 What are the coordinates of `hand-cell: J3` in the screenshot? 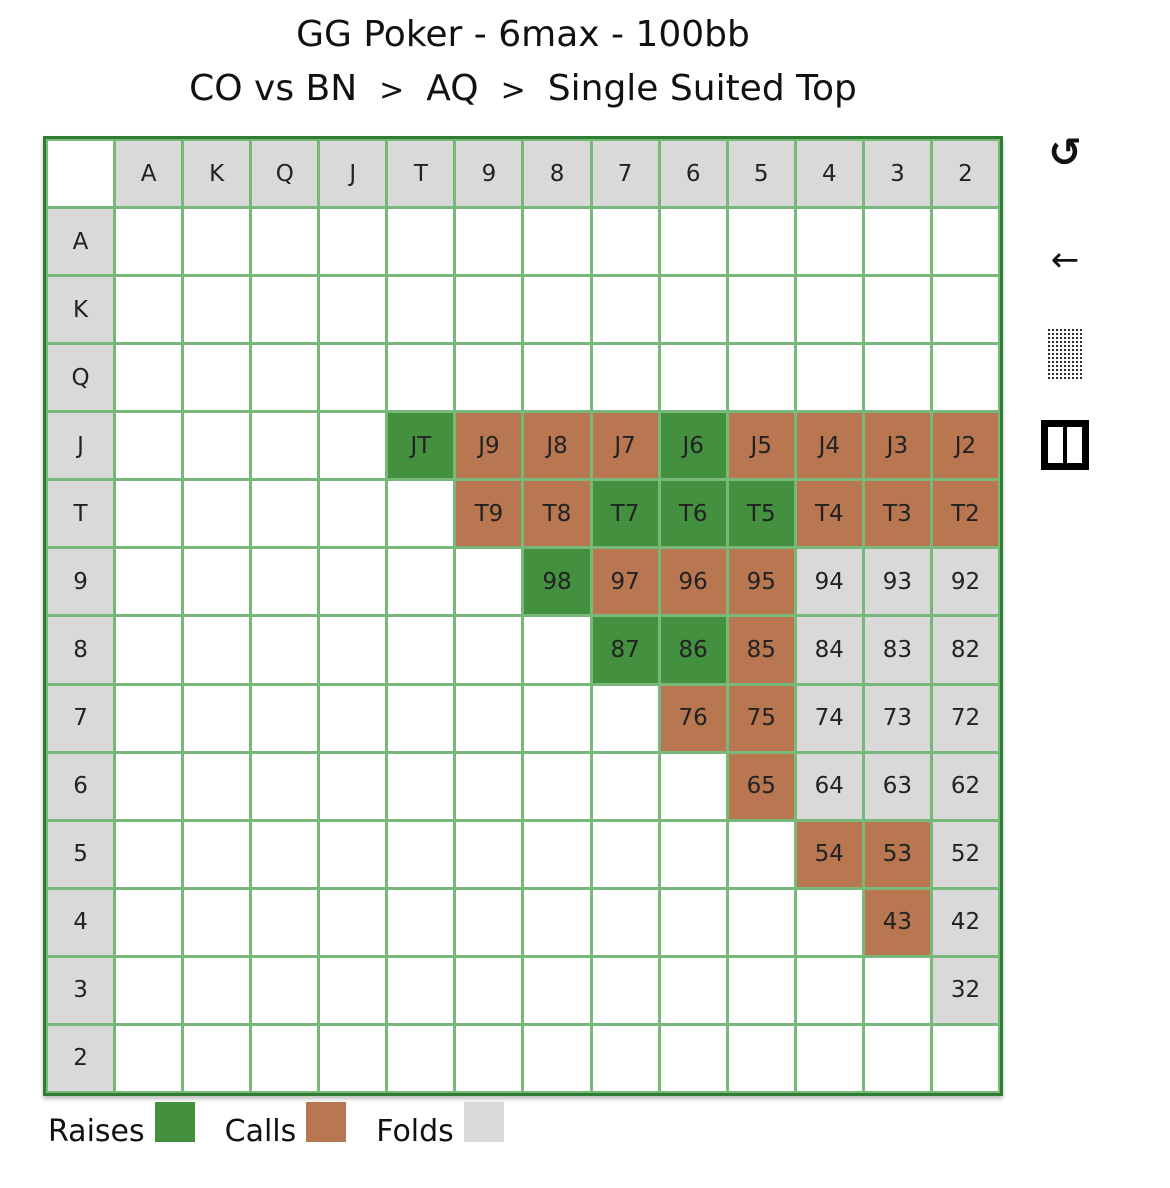 It's located at (897, 446).